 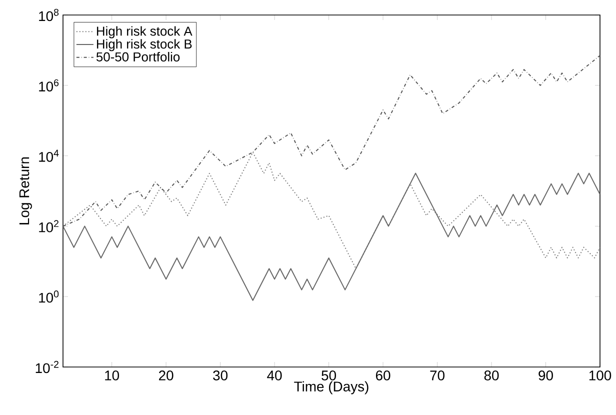 I want to click on y-tick-label: 10$^{8}$, so click(x=49, y=15).